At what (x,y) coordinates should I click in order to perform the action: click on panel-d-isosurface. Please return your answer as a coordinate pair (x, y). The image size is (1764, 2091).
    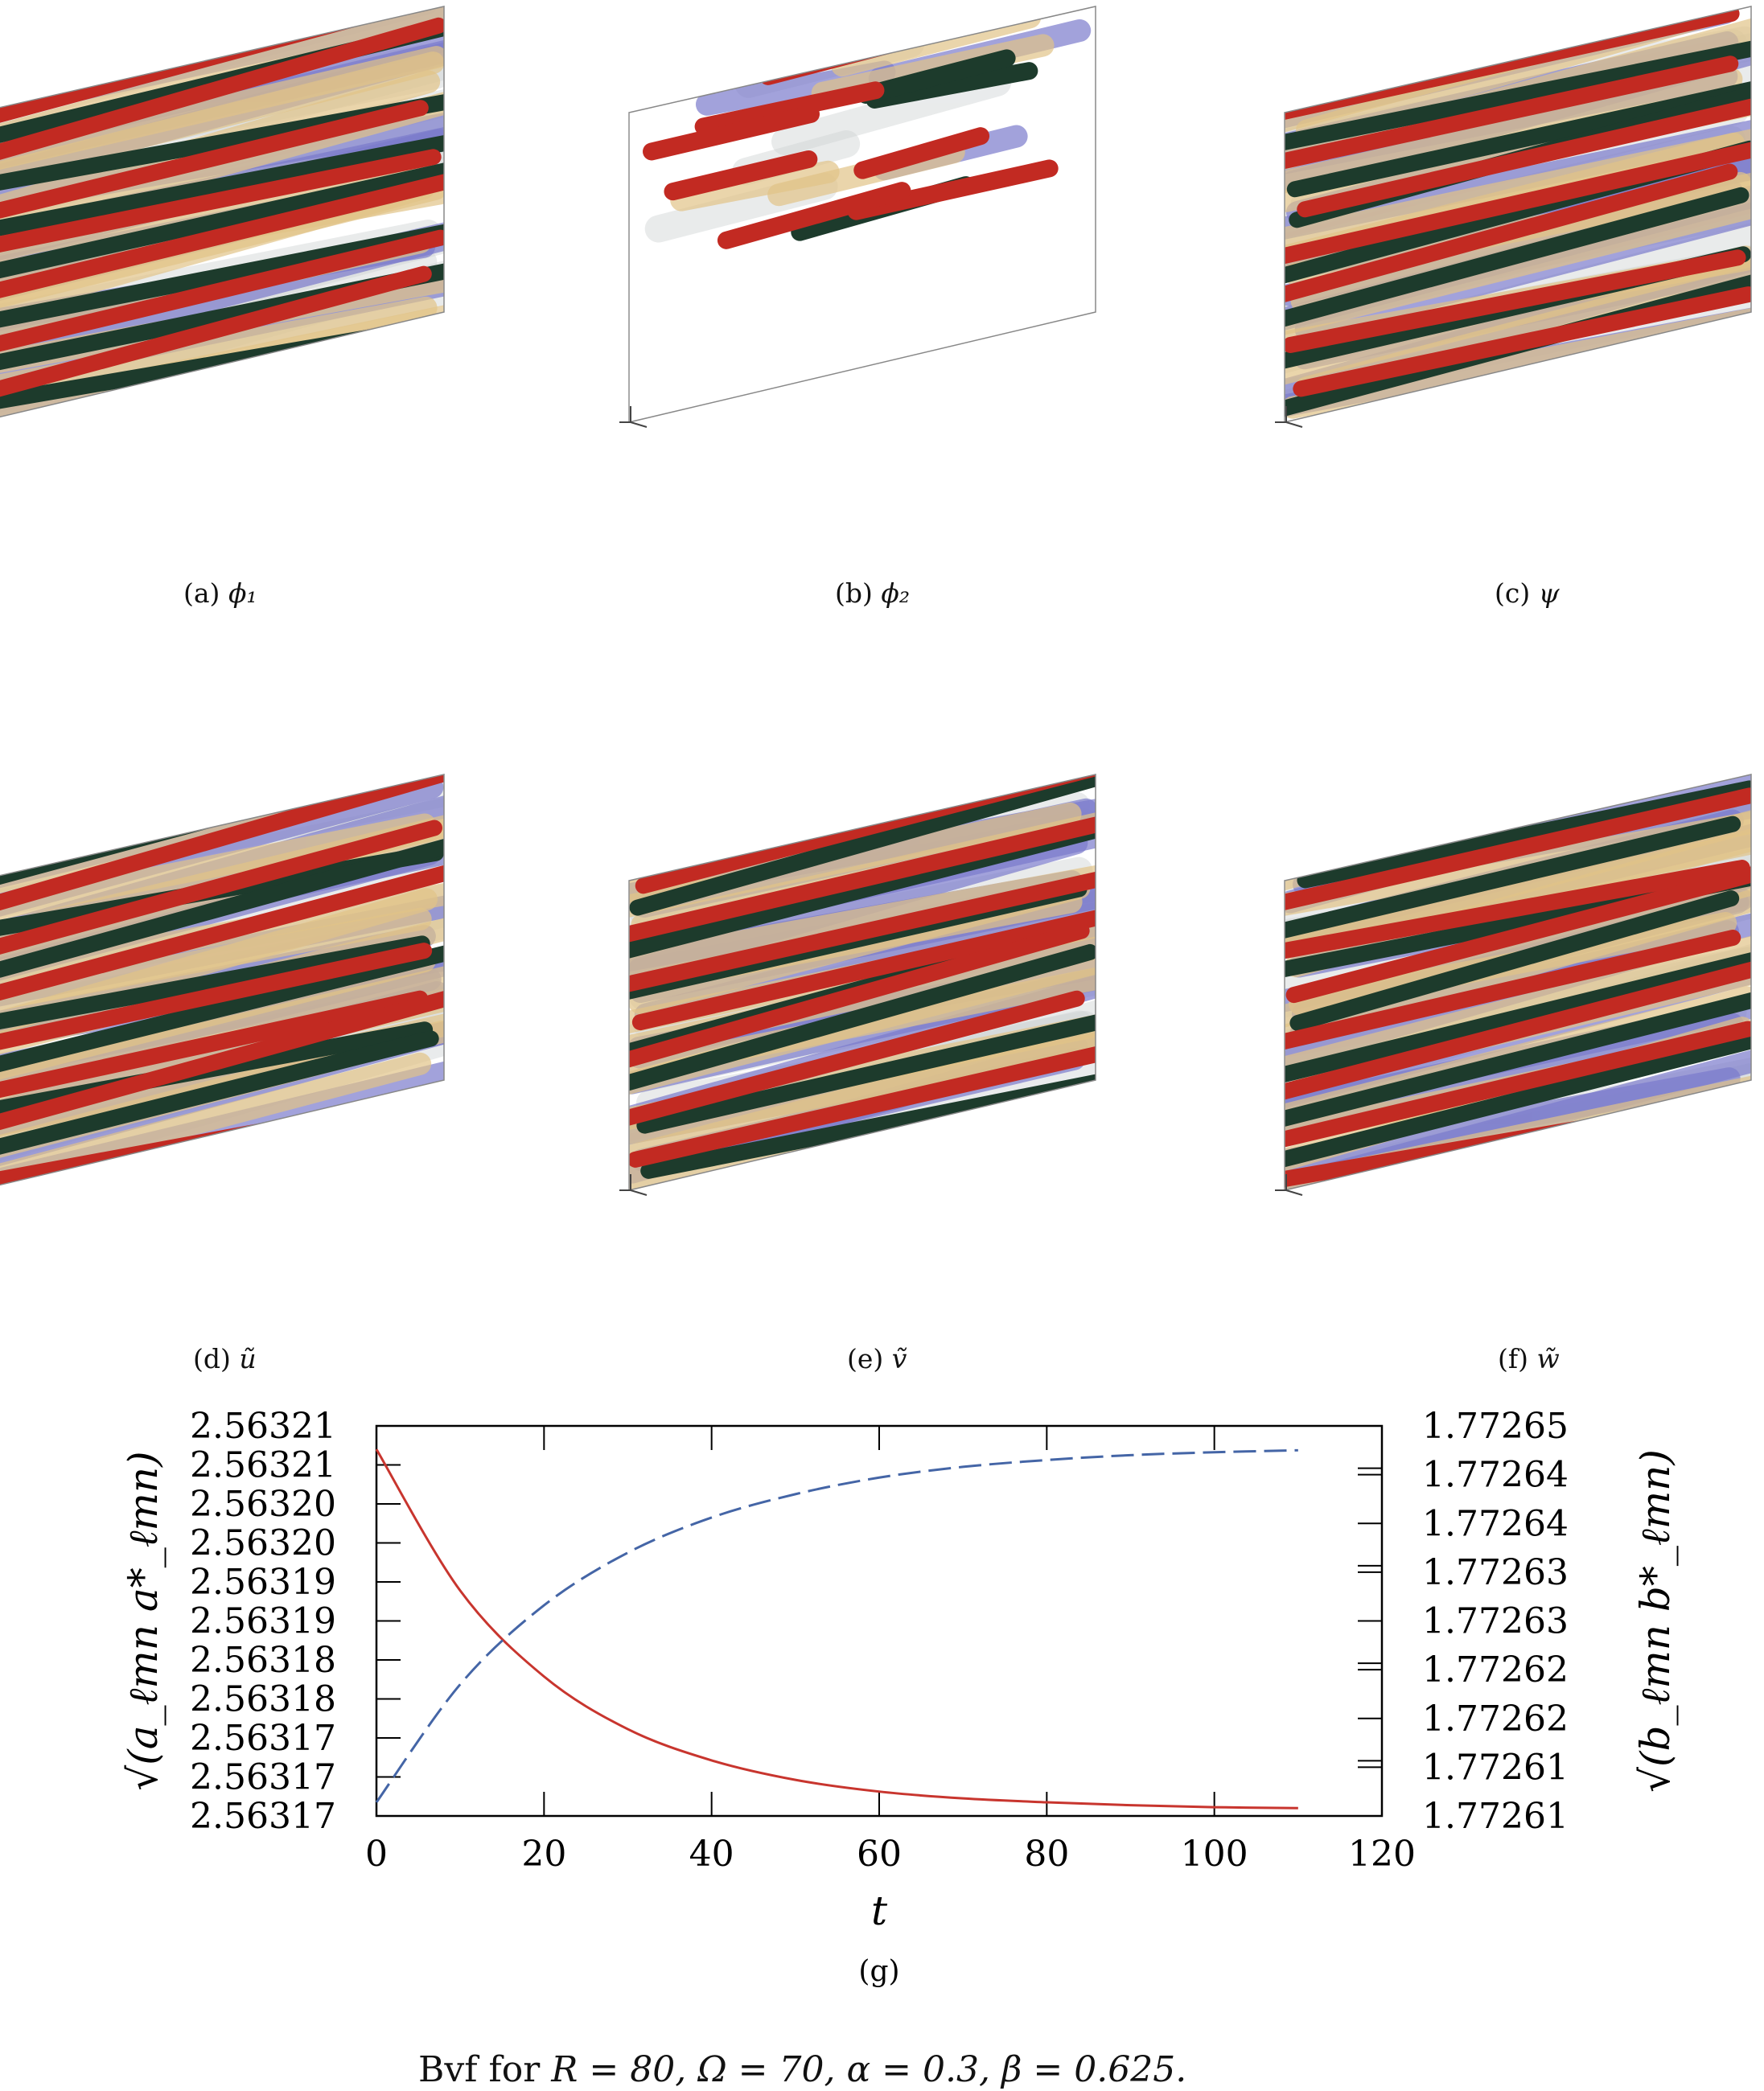
    Looking at the image, I should click on (223, 982).